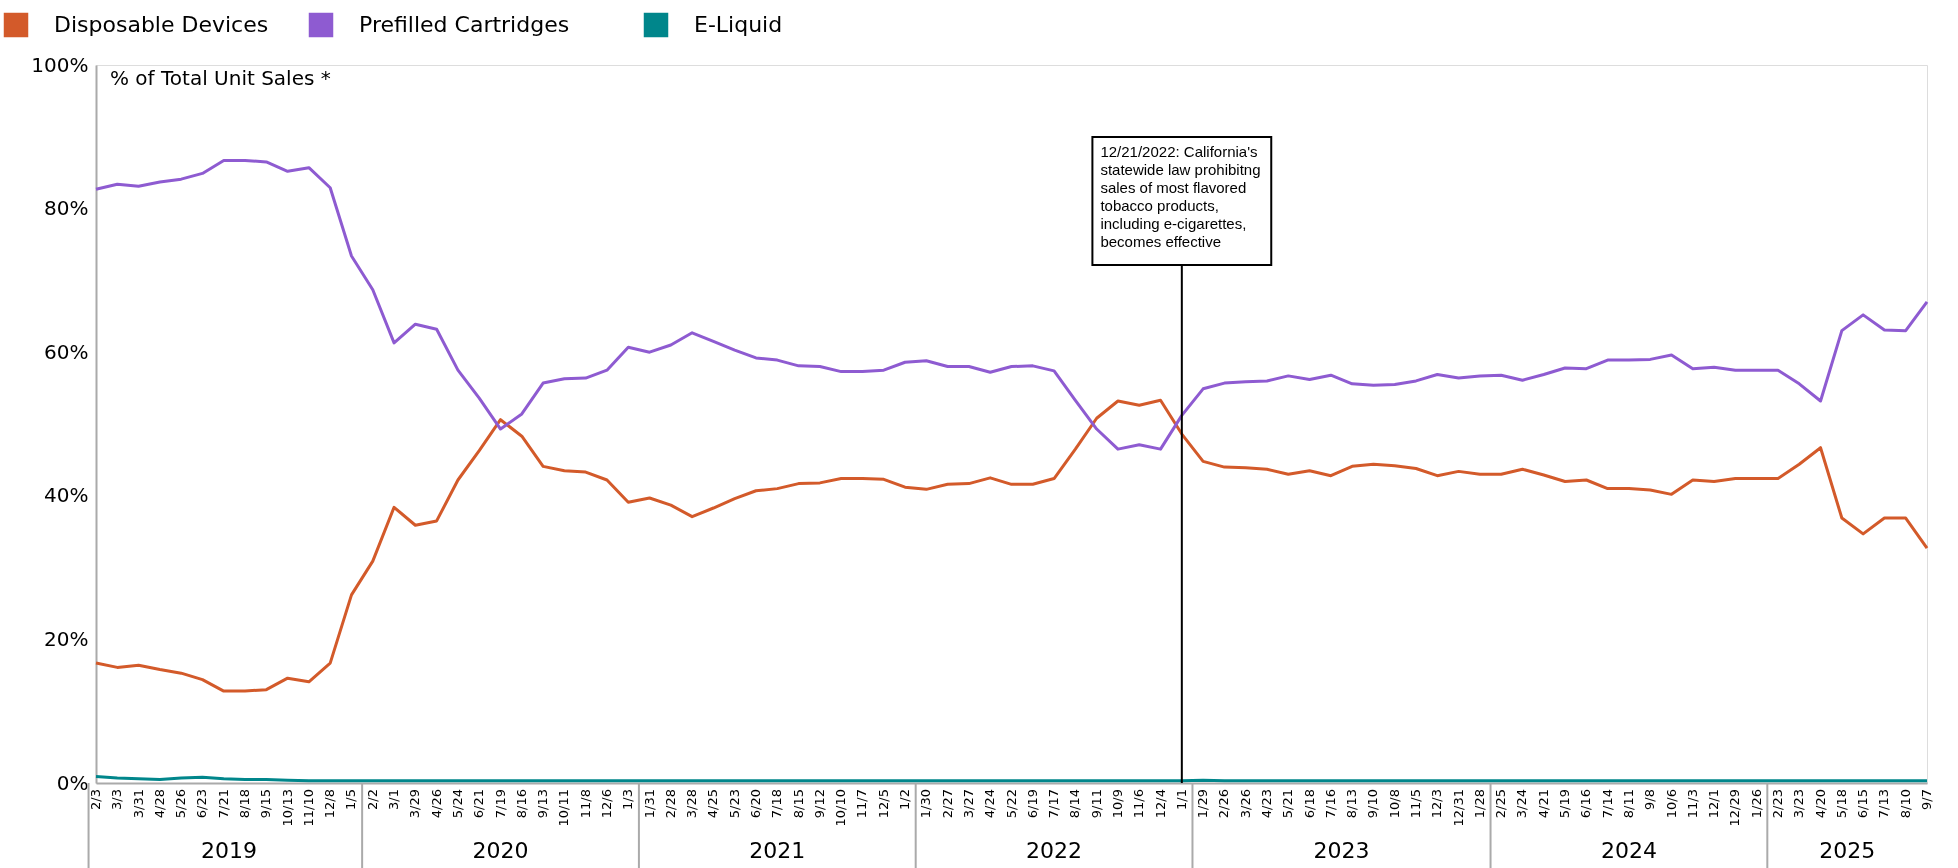  Describe the element at coordinates (1820, 804) in the screenshot. I see `x-tick-label: 4/20` at that location.